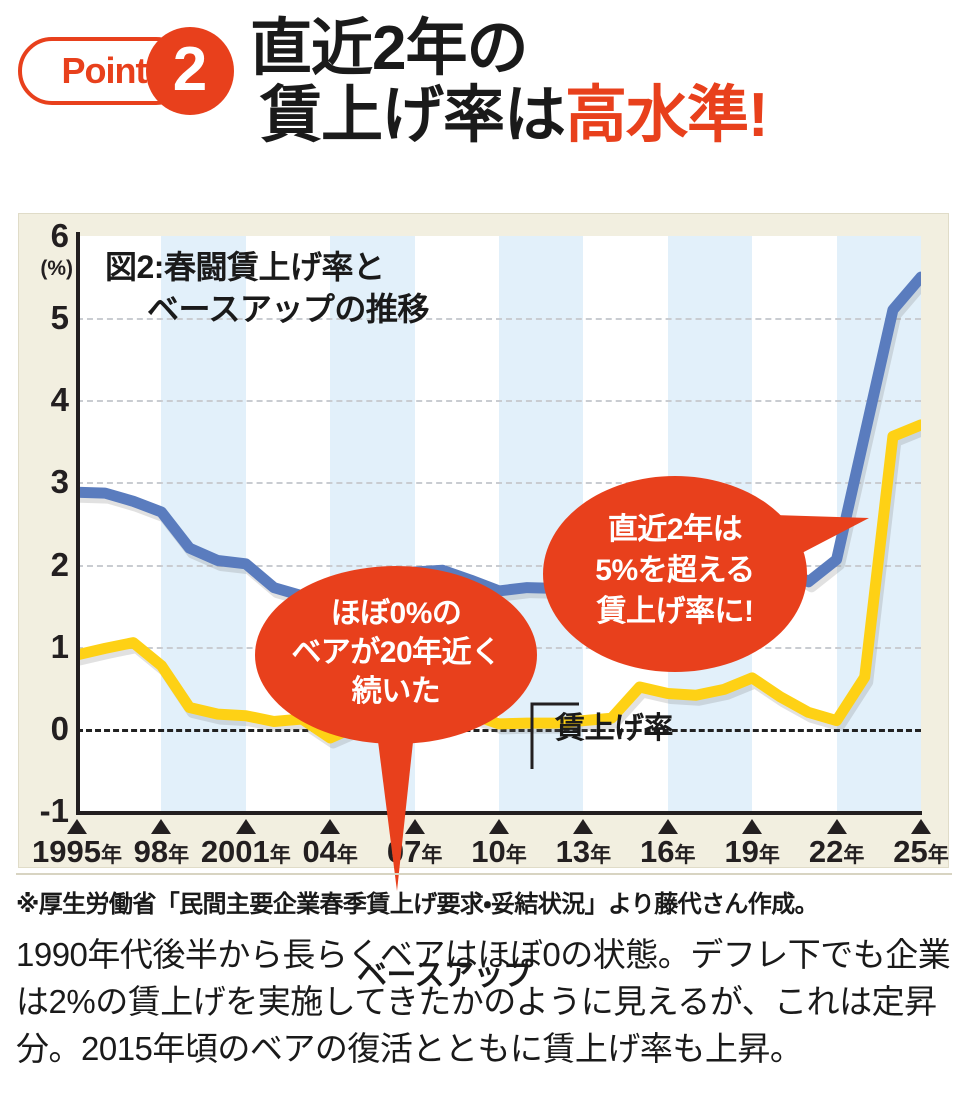 The image size is (967, 1100). What do you see at coordinates (59, 482) in the screenshot?
I see `y-tick-label: 3` at bounding box center [59, 482].